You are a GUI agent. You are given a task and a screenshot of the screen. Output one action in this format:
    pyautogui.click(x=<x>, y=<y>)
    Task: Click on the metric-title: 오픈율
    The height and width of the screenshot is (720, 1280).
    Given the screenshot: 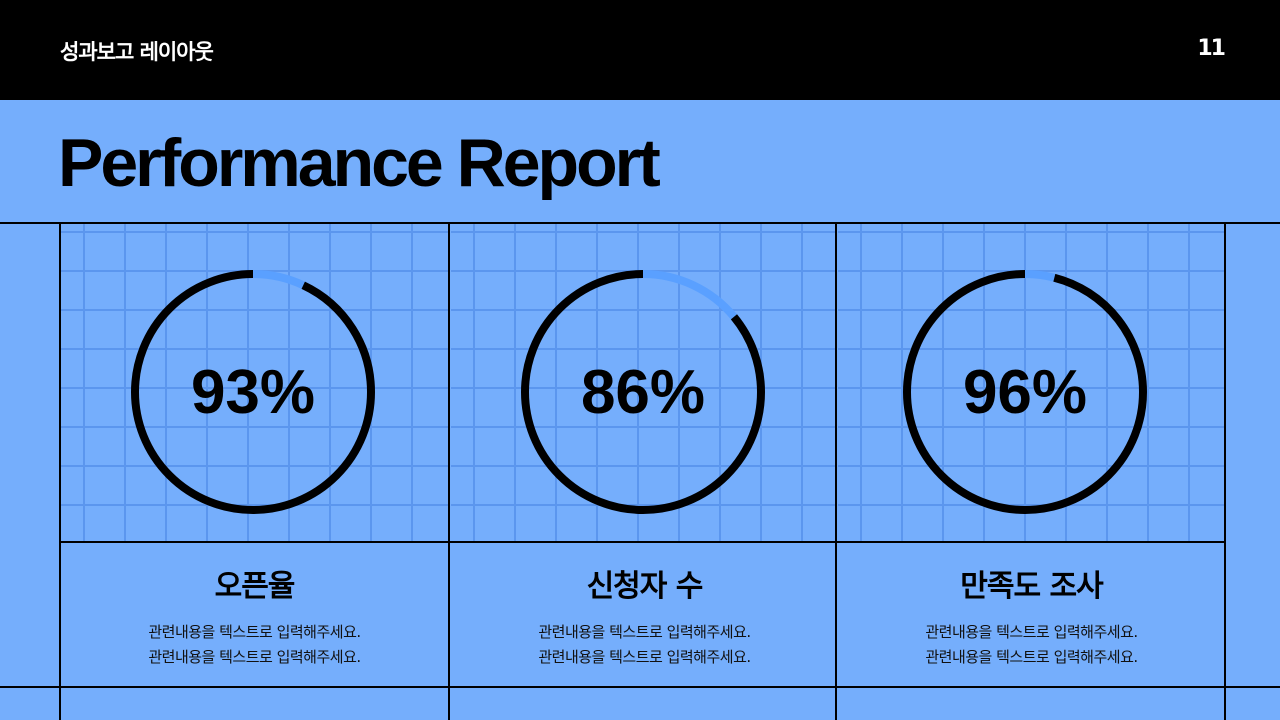 What is the action you would take?
    pyautogui.click(x=255, y=586)
    